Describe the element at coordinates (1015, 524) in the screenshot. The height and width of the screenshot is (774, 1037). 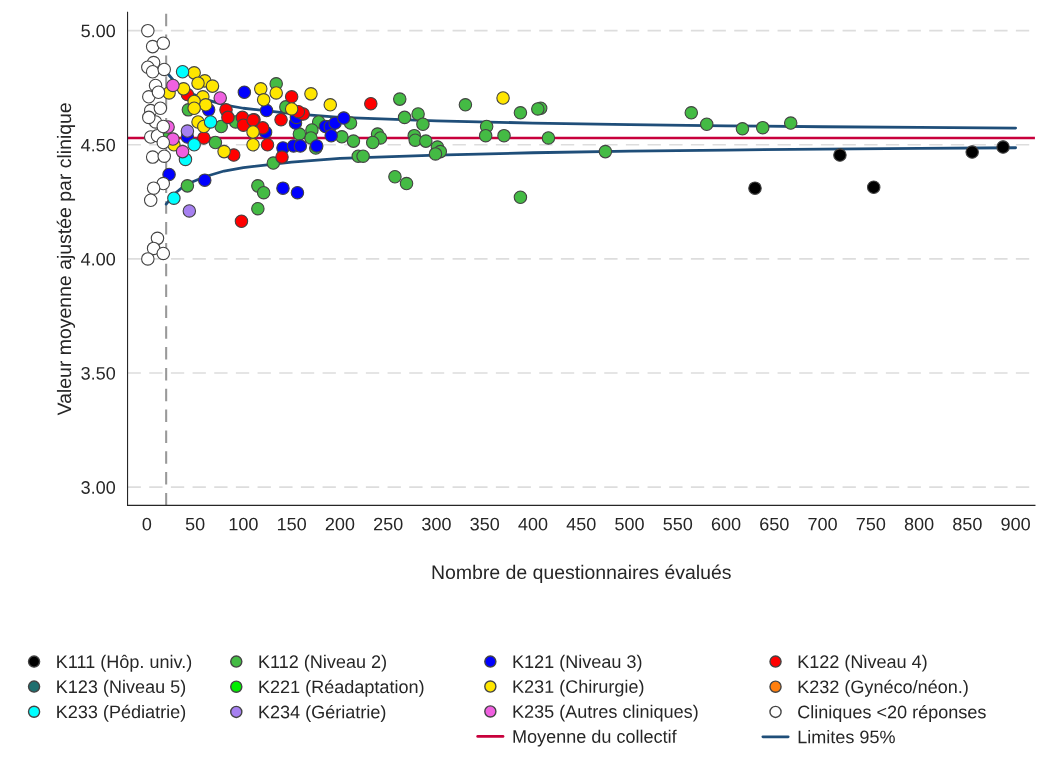
I see `x-tick-label: 900` at that location.